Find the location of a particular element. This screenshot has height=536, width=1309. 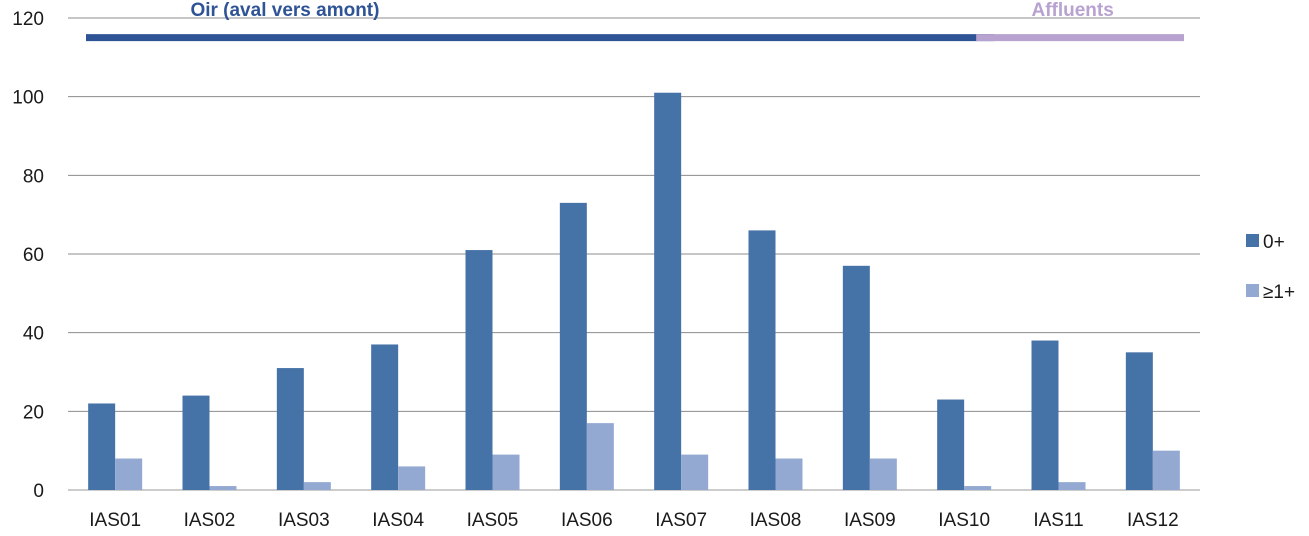

legend-label-0: 0+ is located at coordinates (1274, 242).